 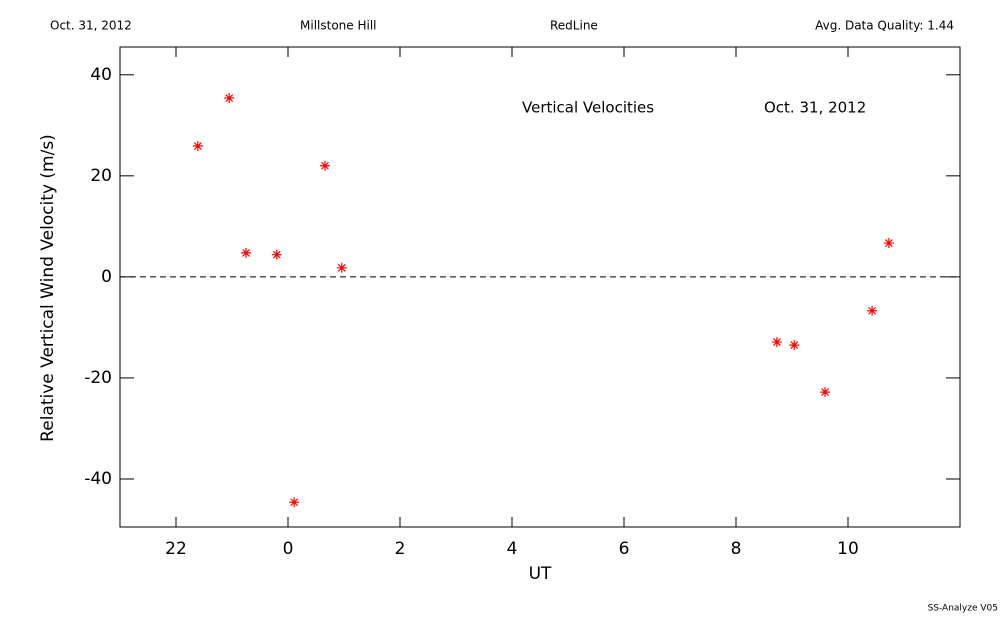 I want to click on annotation: Oct. 31, 2012, so click(x=815, y=108).